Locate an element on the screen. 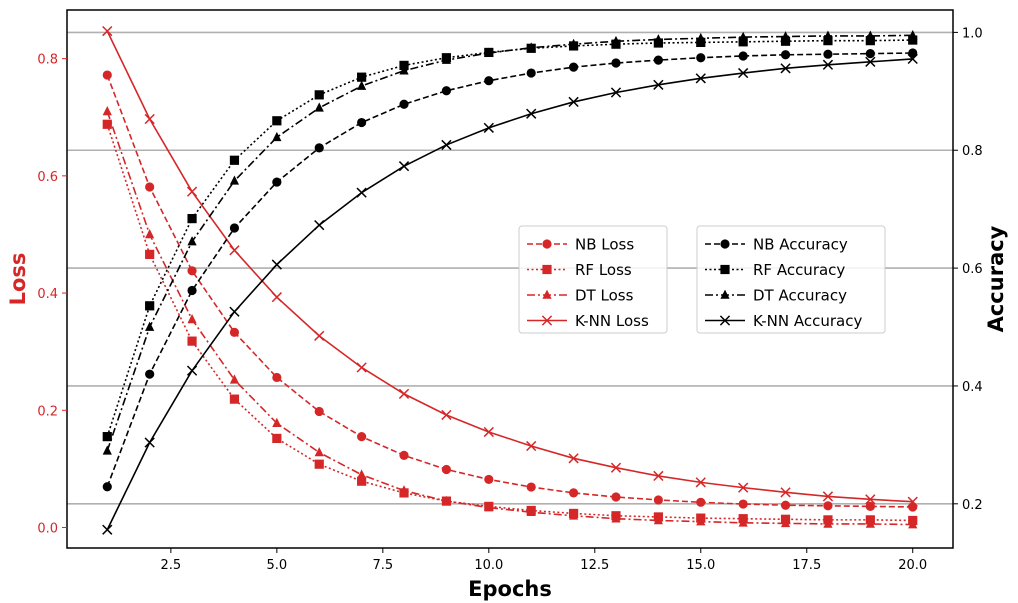 Image resolution: width=1018 pixels, height=603 pixels. x-tick-label: 17.5 is located at coordinates (806, 565).